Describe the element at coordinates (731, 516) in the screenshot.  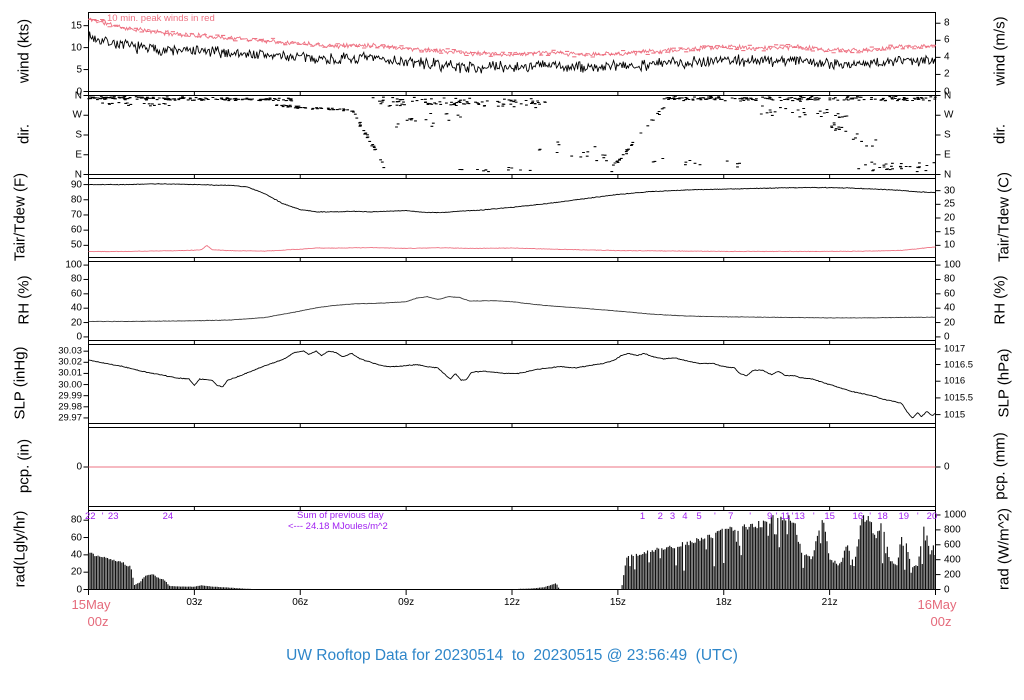
I see `rad-cumulative-marker: 7` at that location.